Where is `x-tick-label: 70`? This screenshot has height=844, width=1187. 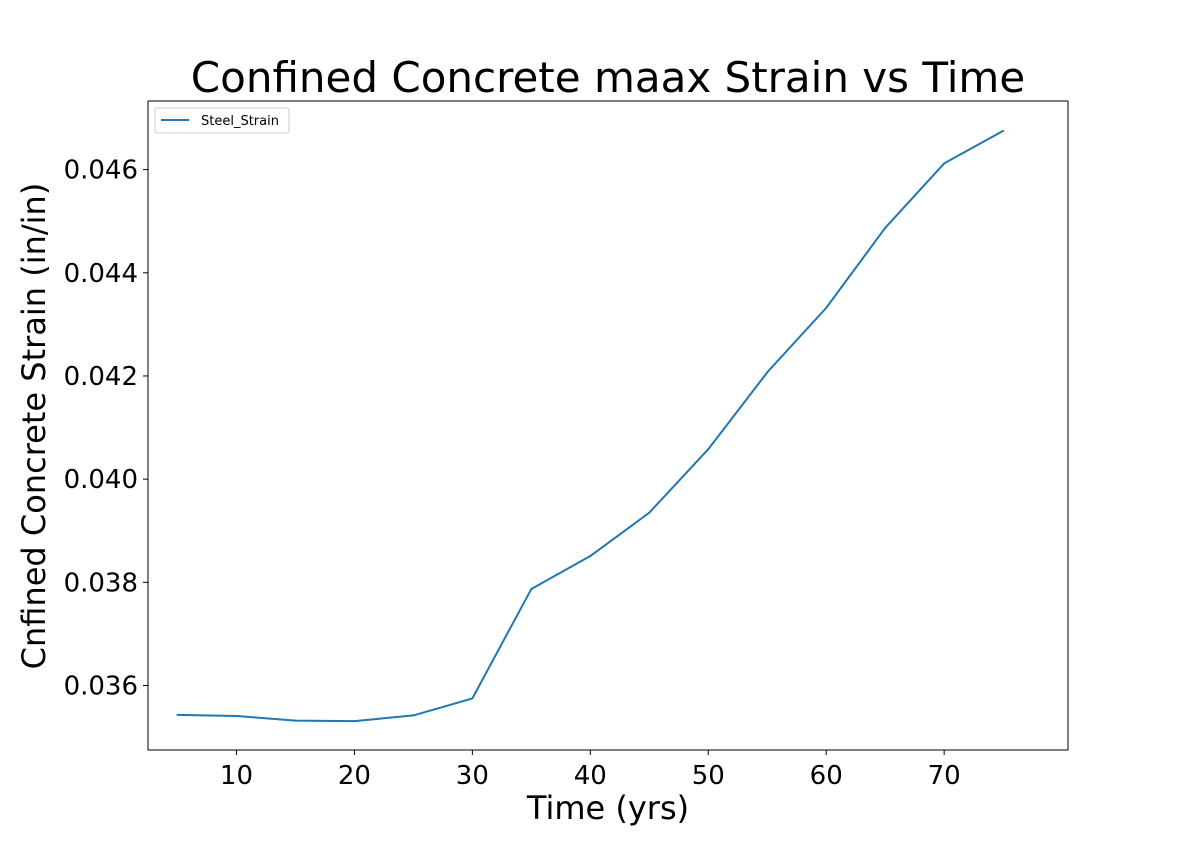 x-tick-label: 70 is located at coordinates (944, 776).